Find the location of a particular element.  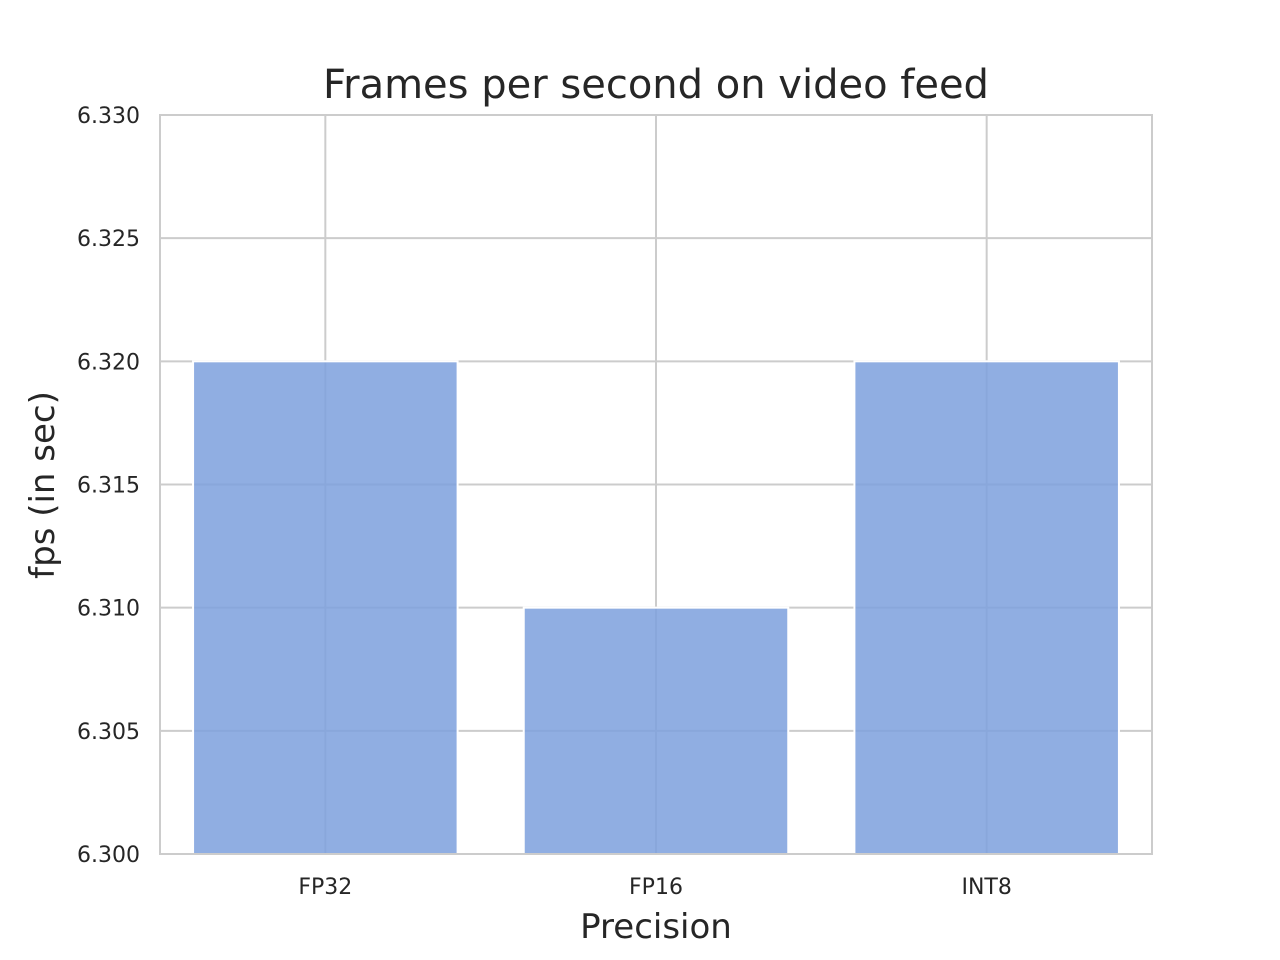

chart-title: Frames per second on video feed is located at coordinates (656, 85).